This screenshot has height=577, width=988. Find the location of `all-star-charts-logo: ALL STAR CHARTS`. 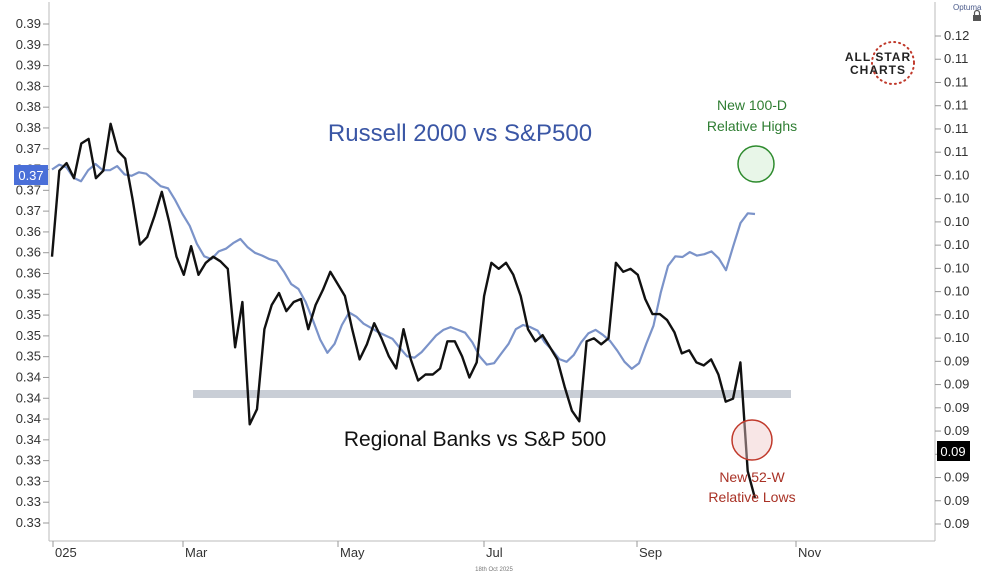

all-star-charts-logo: ALL STAR CHARTS is located at coordinates (880, 63).